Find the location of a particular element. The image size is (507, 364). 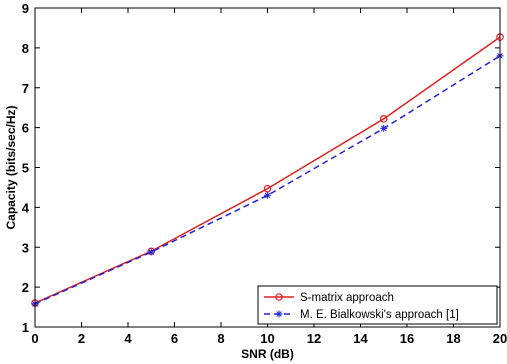

x-tick-label: 16 is located at coordinates (407, 338).